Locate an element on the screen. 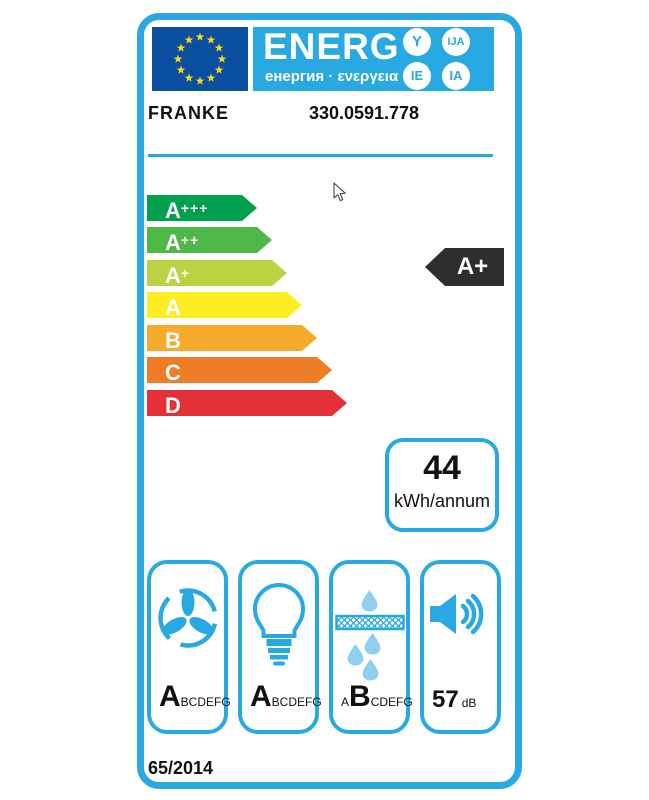 Image resolution: width=649 pixels, height=800 pixels. energ-logo-subtext: енергия · ενεργεια is located at coordinates (332, 76).